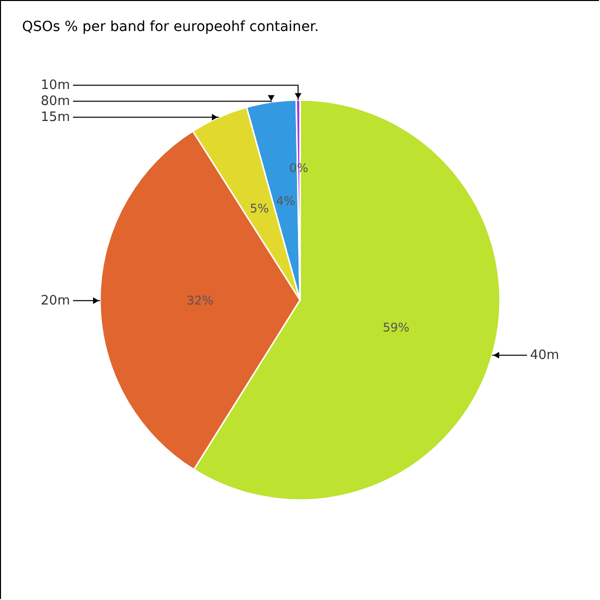 The width and height of the screenshot is (600, 600). I want to click on slice-label: 10m, so click(55, 86).